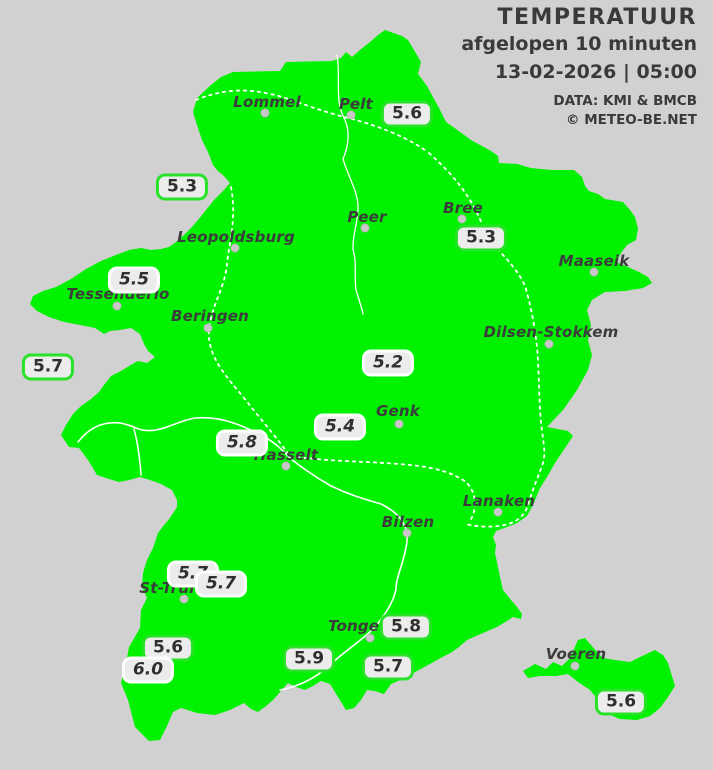 This screenshot has height=770, width=713. Describe the element at coordinates (594, 261) in the screenshot. I see `city-label: Maaseik` at that location.